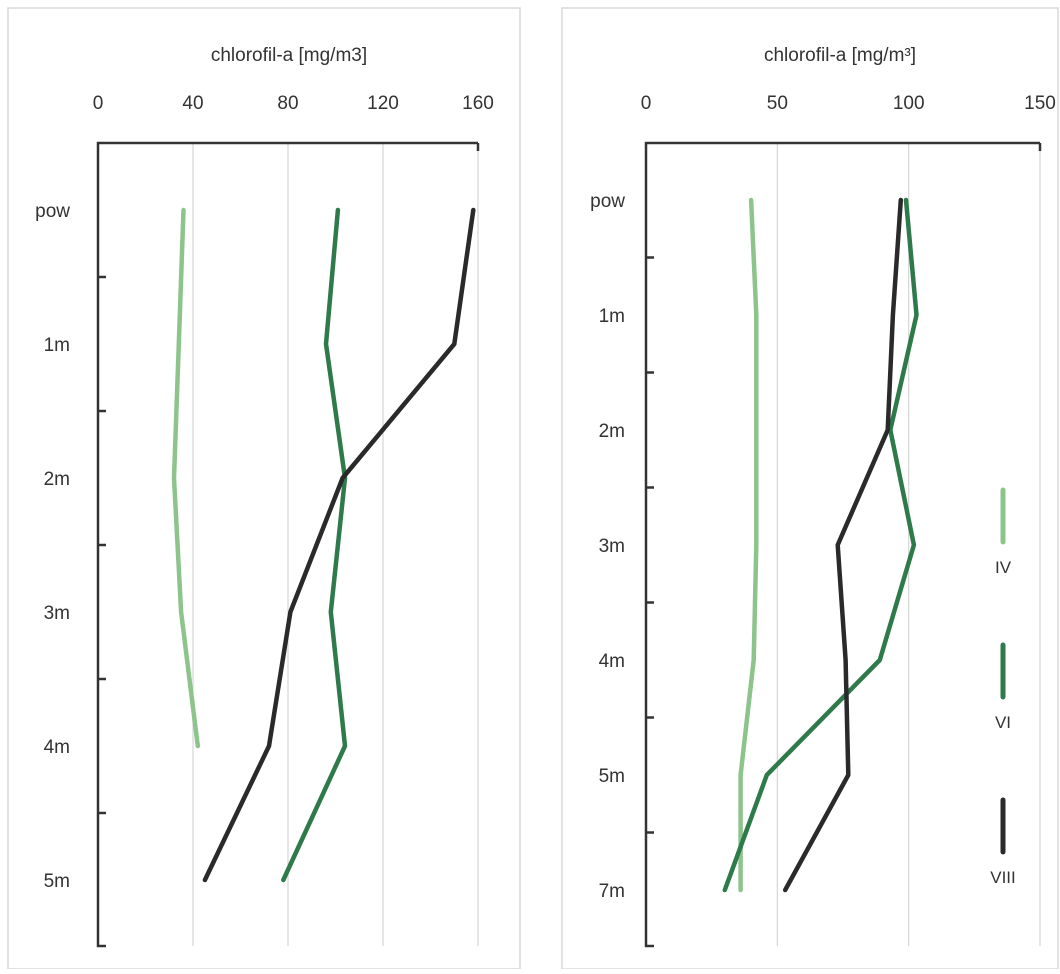 The image size is (1060, 974). Describe the element at coordinates (52, 546) in the screenshot. I see `y-tick-labels-left: pow 1m 2m 3m 4m 5m` at that location.